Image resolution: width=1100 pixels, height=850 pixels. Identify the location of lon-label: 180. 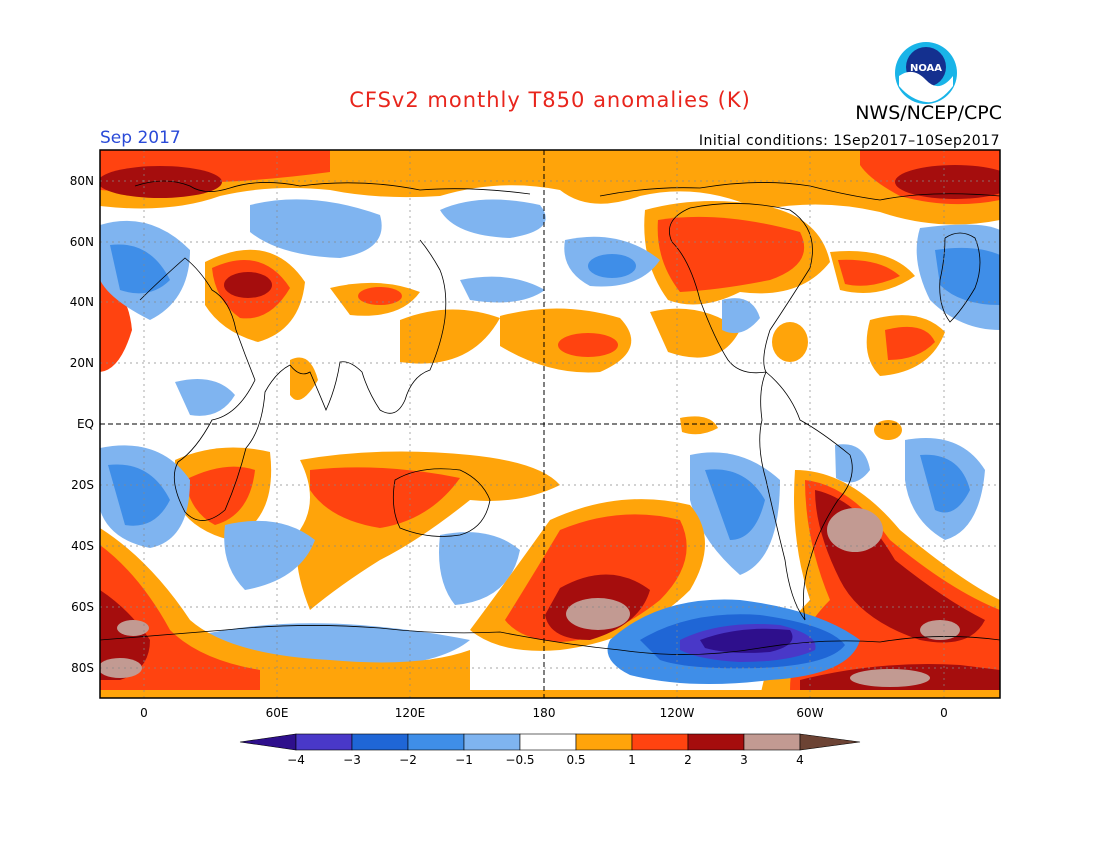
(544, 713).